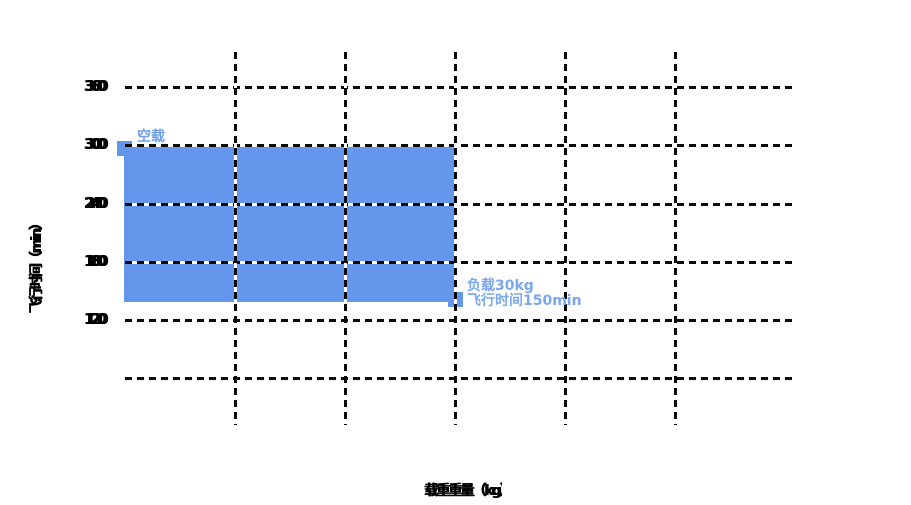  I want to click on annotation-load-30kg: 负载30kg 飞行时间150min, so click(524, 294).